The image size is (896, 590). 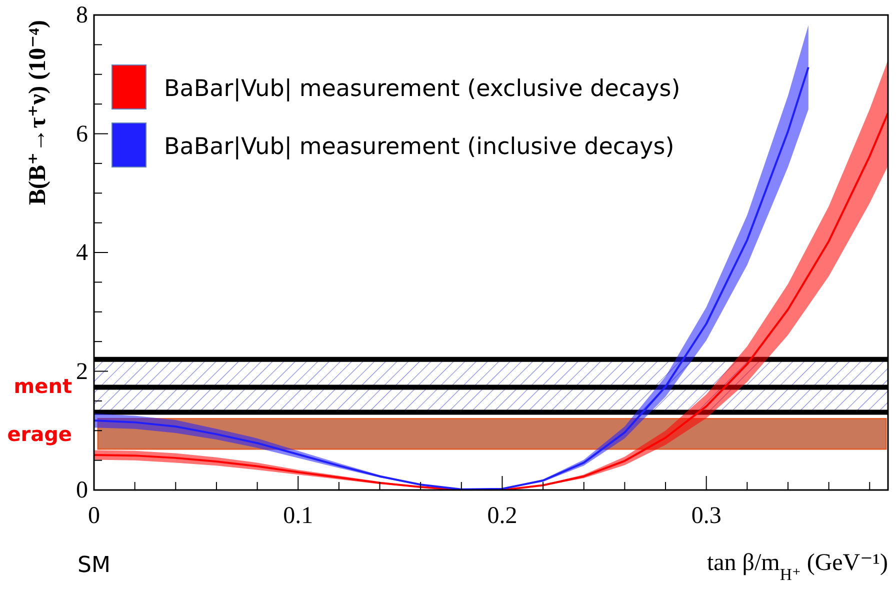 What do you see at coordinates (82, 491) in the screenshot?
I see `y-tick-label: 0` at bounding box center [82, 491].